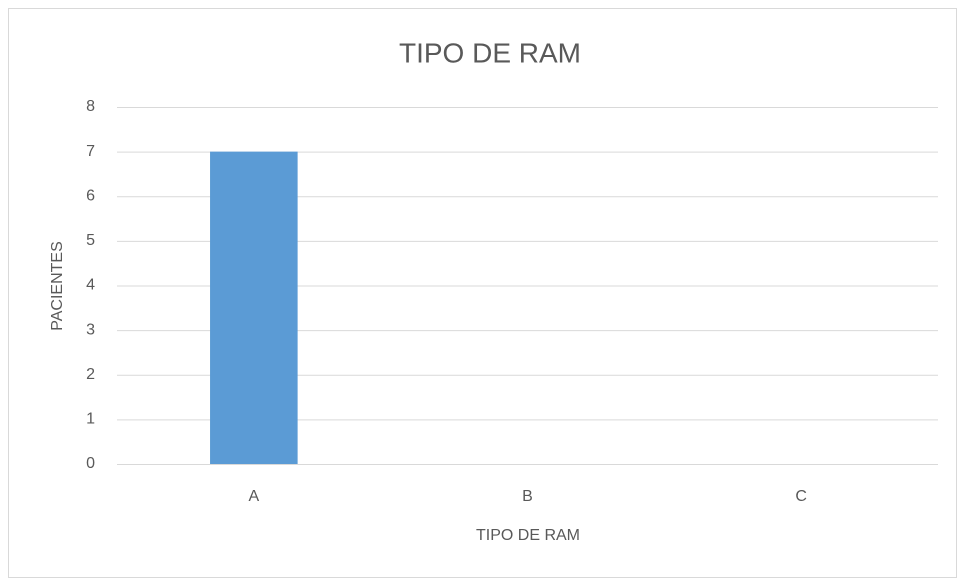  I want to click on bar, so click(254, 307).